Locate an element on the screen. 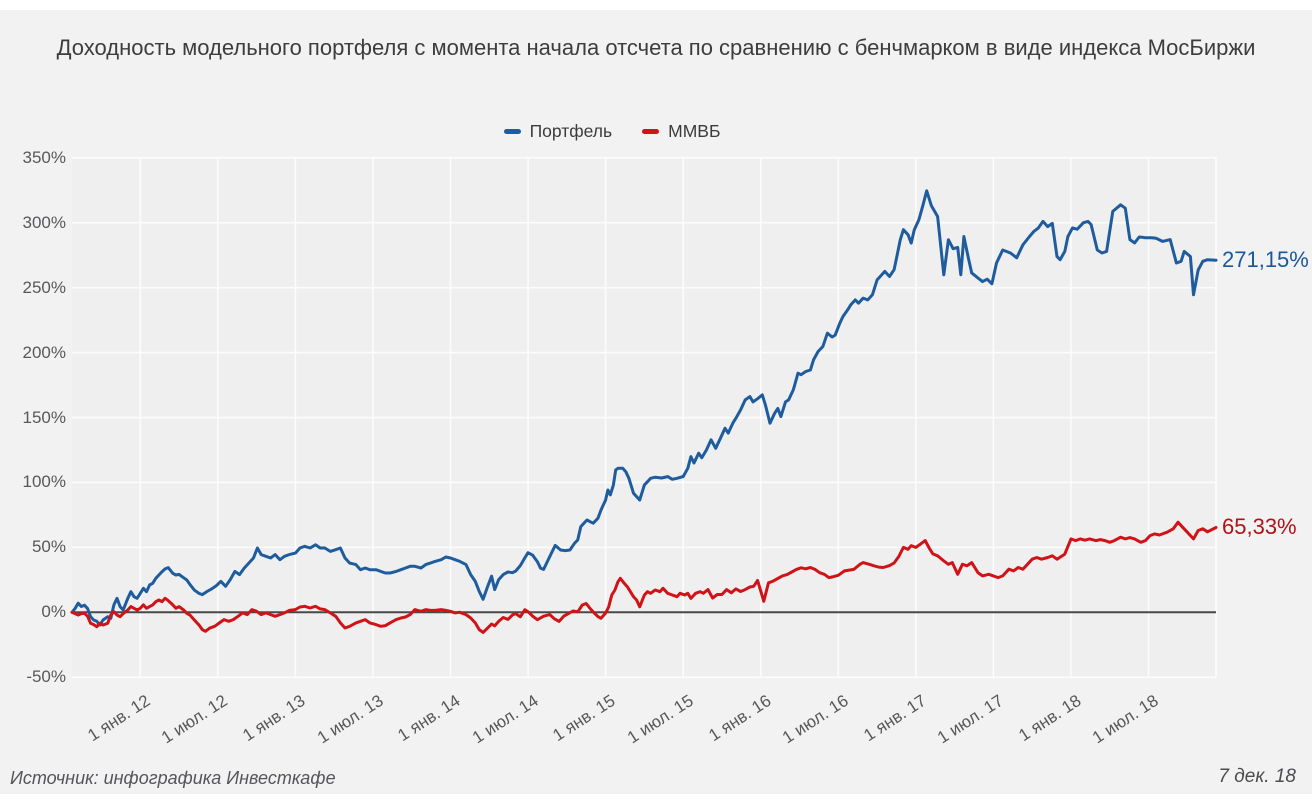 The width and height of the screenshot is (1312, 800). legend-item-benchmark: ММВБ is located at coordinates (681, 131).